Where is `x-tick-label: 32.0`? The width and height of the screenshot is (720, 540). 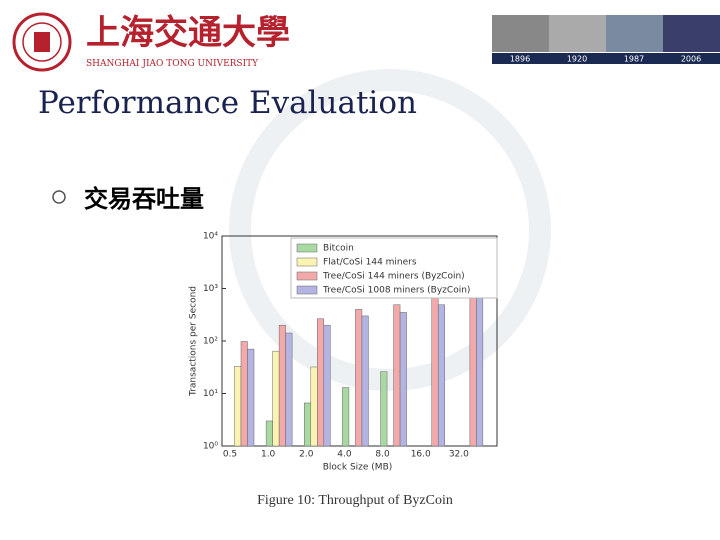 x-tick-label: 32.0 is located at coordinates (459, 455).